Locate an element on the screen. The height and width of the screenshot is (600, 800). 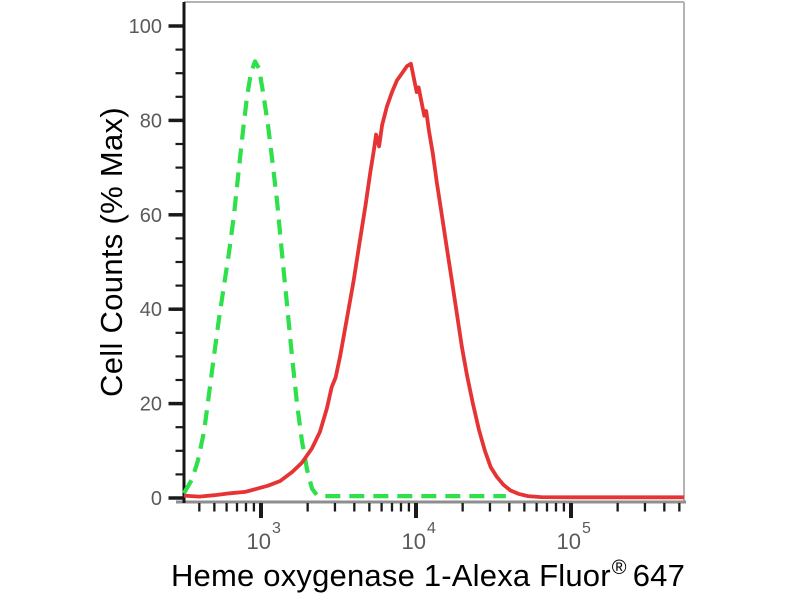
y-axis-title: Cell Counts (% Max) is located at coordinates (111, 252).